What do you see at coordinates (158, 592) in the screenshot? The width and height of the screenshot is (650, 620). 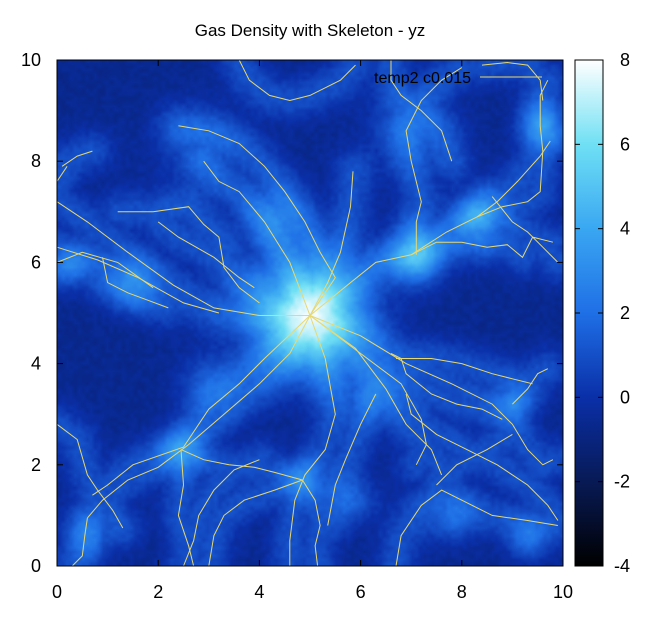 I see `x-tick-label: 2` at bounding box center [158, 592].